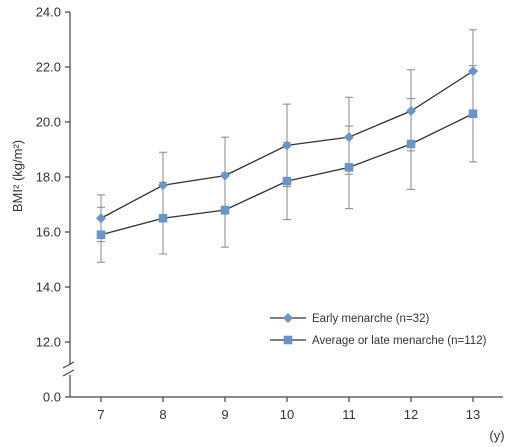 This screenshot has width=512, height=447. What do you see at coordinates (162, 414) in the screenshot?
I see `x-tick-label: 8` at bounding box center [162, 414].